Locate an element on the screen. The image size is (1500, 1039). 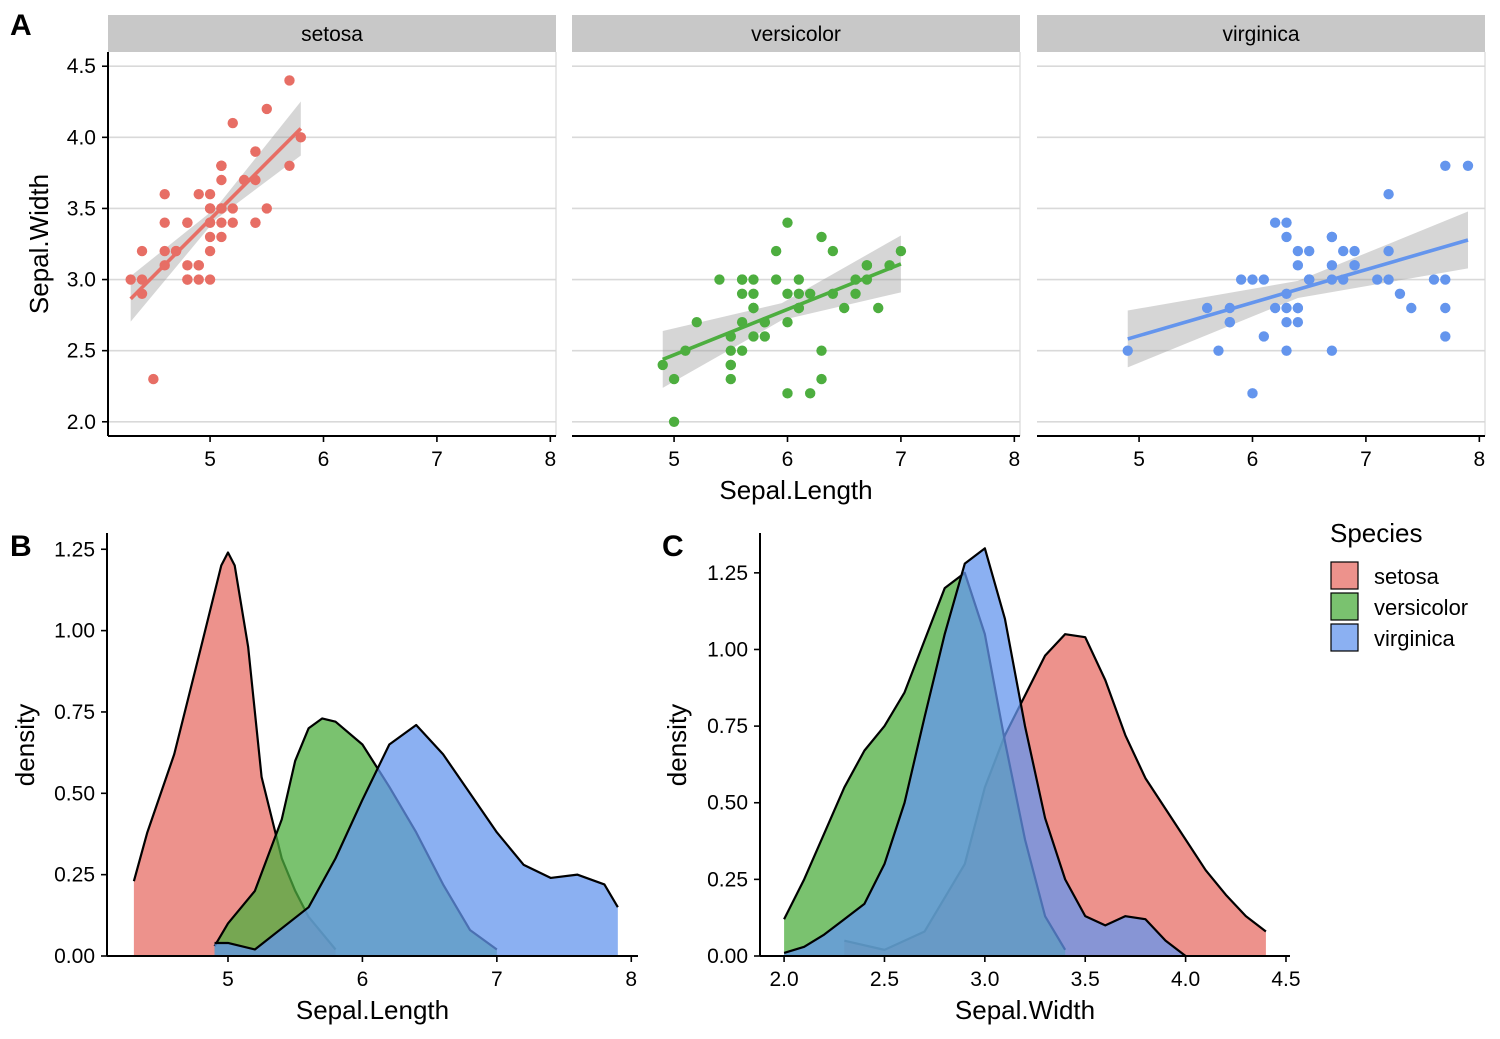
facet-strip-versicolor is located at coordinates (796, 33).